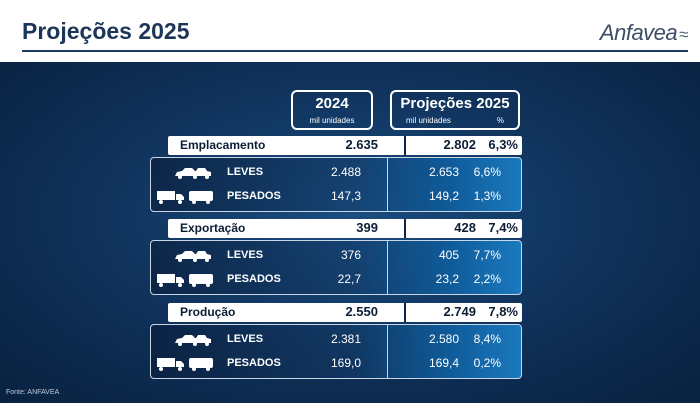 The image size is (700, 403). I want to click on value-2024: 399, so click(367, 227).